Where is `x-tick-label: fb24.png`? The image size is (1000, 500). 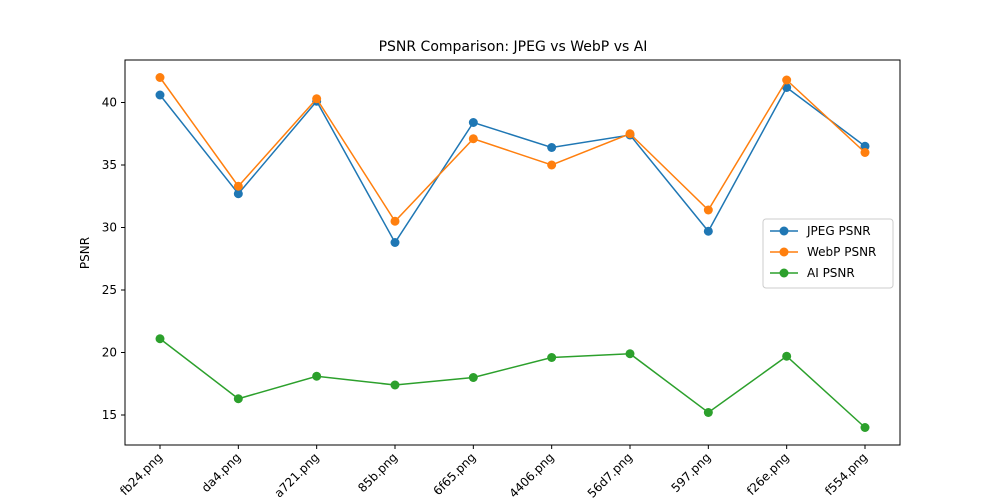 x-tick-label: fb24.png is located at coordinates (141, 474).